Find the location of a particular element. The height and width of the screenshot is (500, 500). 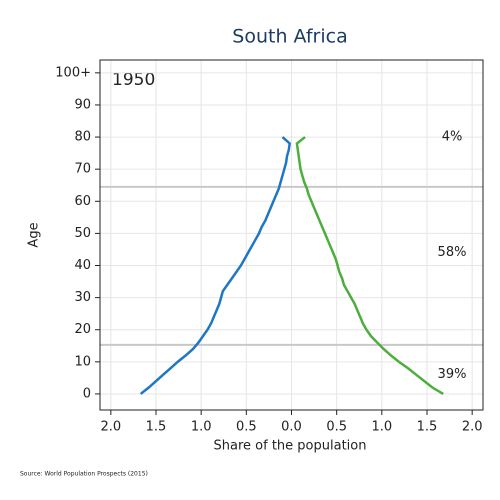

y-tick-label: 90 is located at coordinates (82, 104).